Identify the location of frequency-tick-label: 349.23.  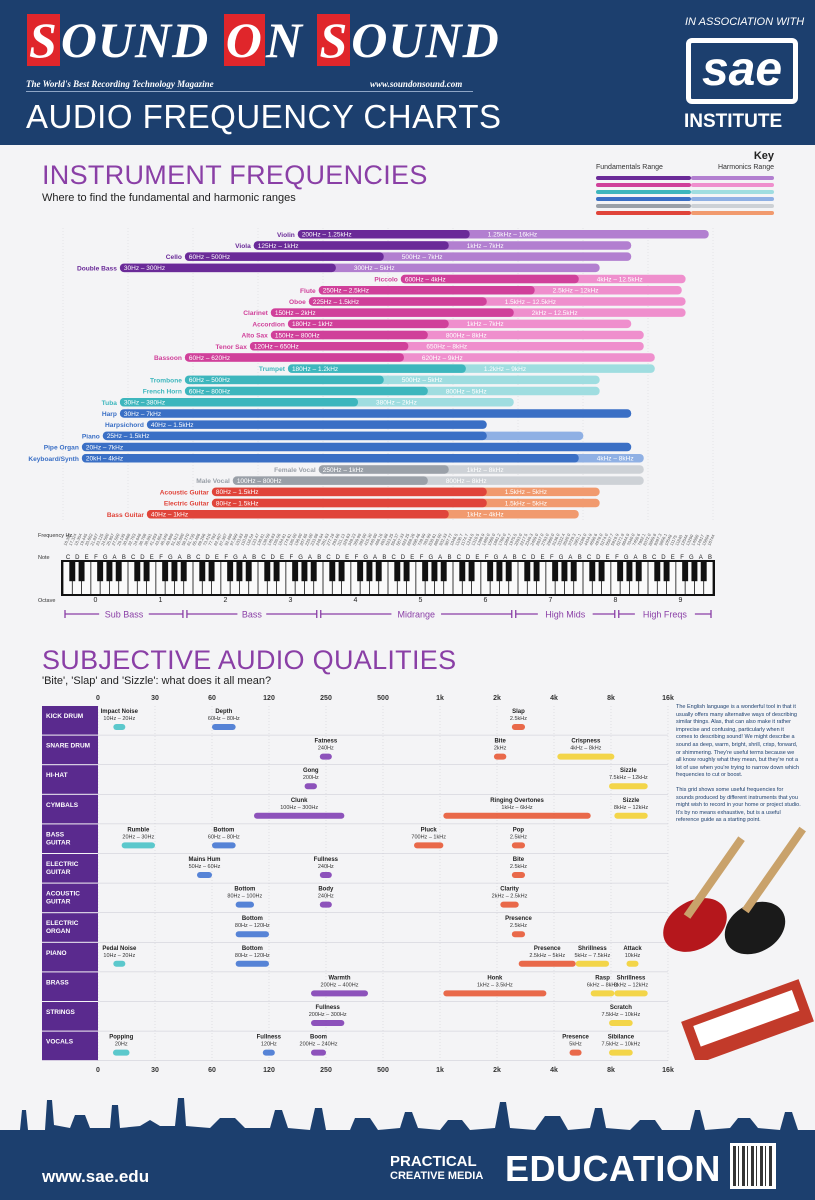
(352, 539).